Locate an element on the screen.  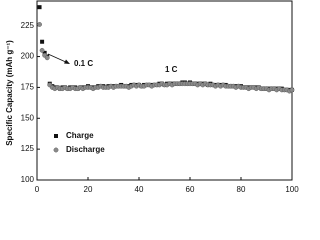
x-tick-label: 100 is located at coordinates (292, 189).